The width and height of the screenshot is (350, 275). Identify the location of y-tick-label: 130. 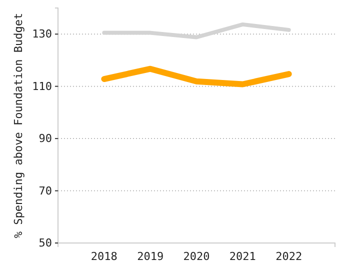
(42, 34).